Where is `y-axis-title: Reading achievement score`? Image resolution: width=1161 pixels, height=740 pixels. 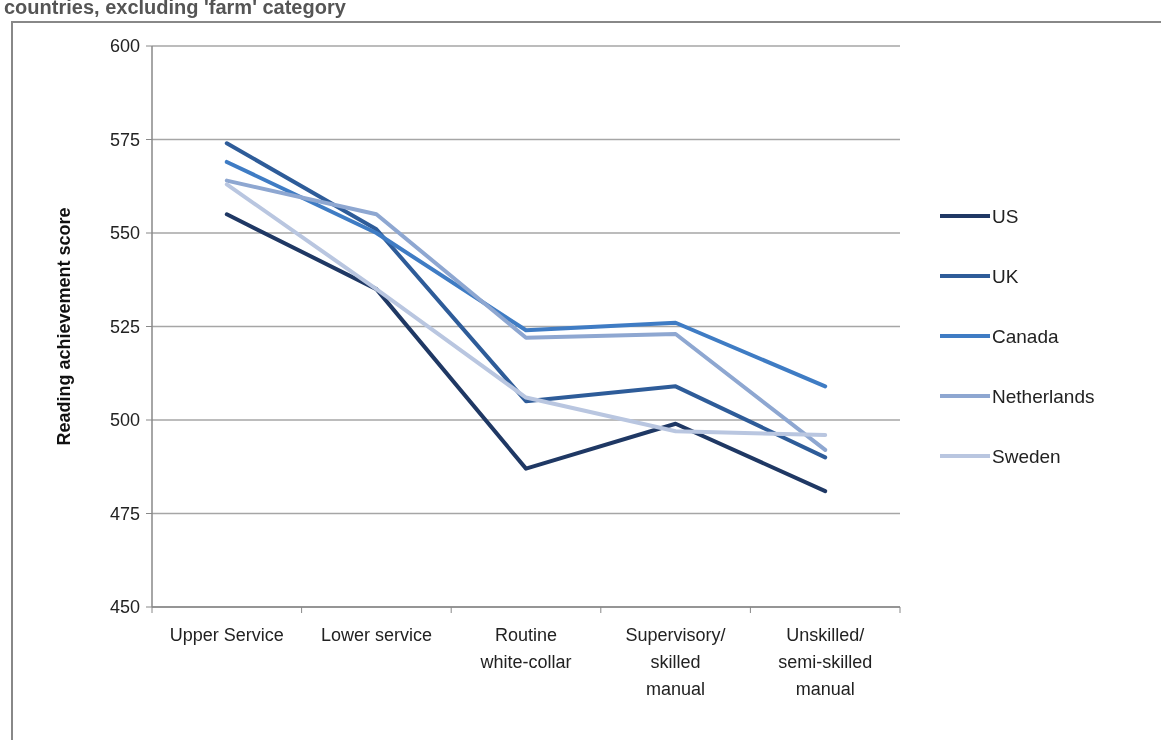 y-axis-title: Reading achievement score is located at coordinates (64, 326).